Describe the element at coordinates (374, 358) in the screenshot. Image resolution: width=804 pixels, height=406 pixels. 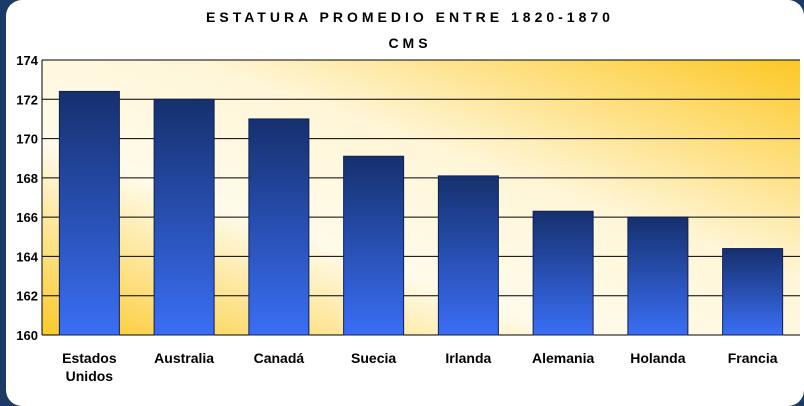
I see `x-tick-label: Suecia` at that location.